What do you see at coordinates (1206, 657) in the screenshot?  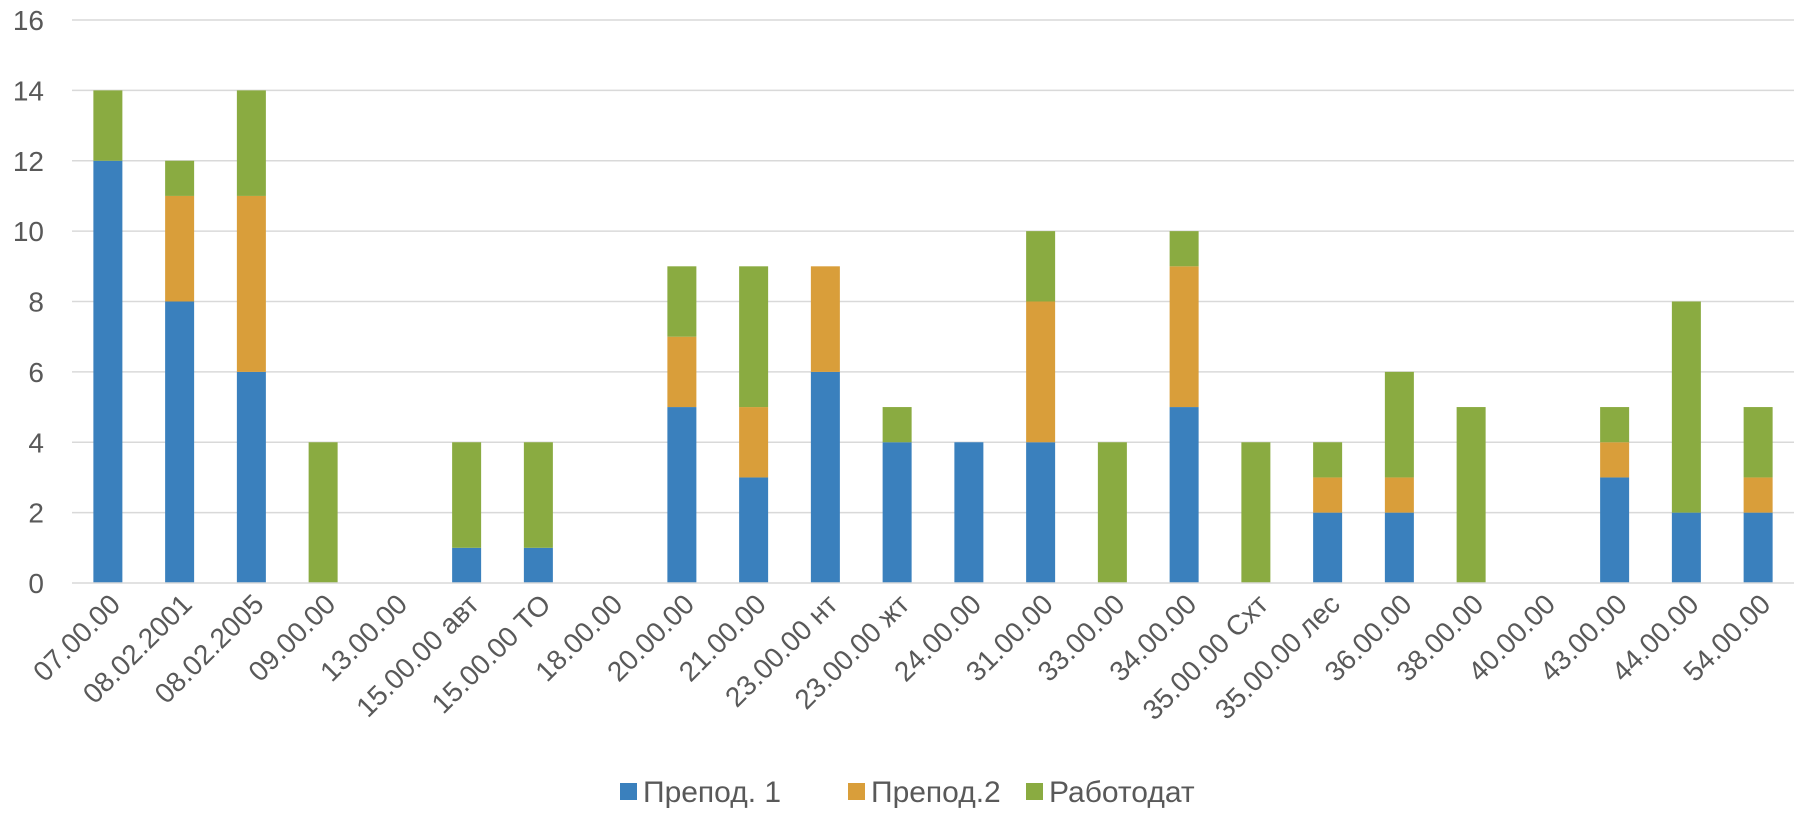 I see `x-tick-label: 35.00.00 Схт` at bounding box center [1206, 657].